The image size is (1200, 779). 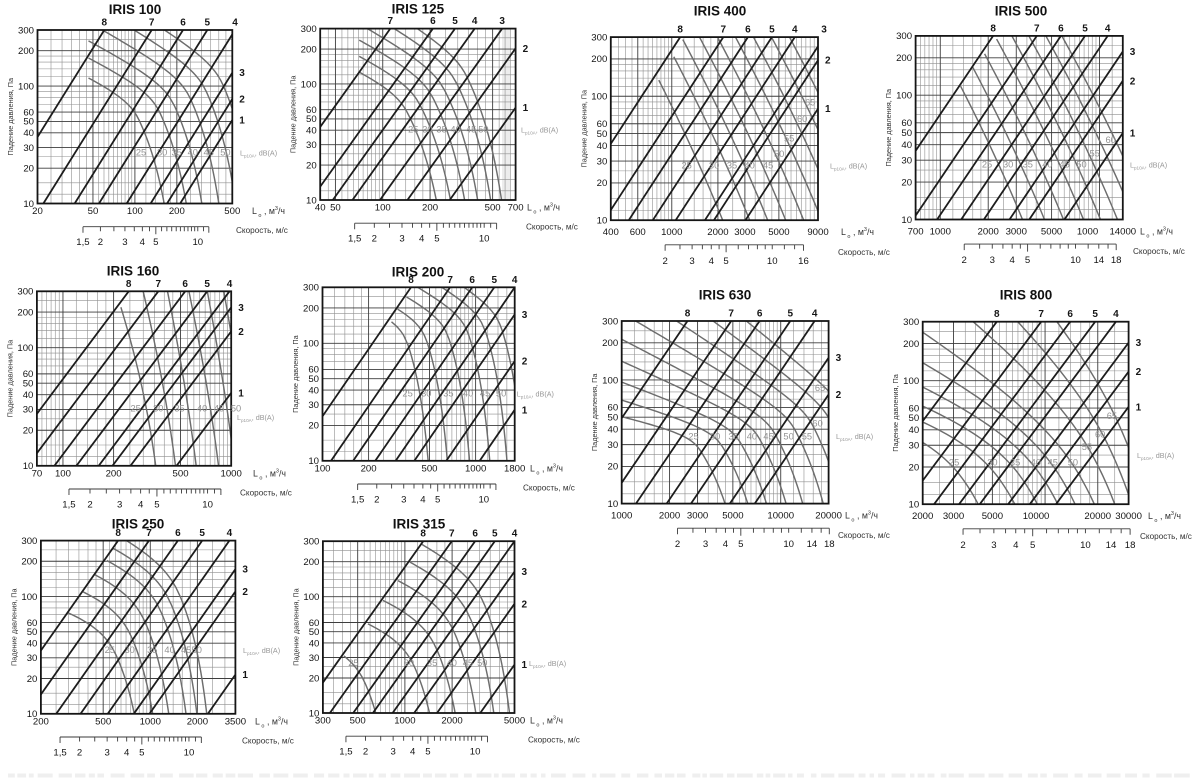 I want to click on svg-text: 14000, so click(x=1122, y=231).